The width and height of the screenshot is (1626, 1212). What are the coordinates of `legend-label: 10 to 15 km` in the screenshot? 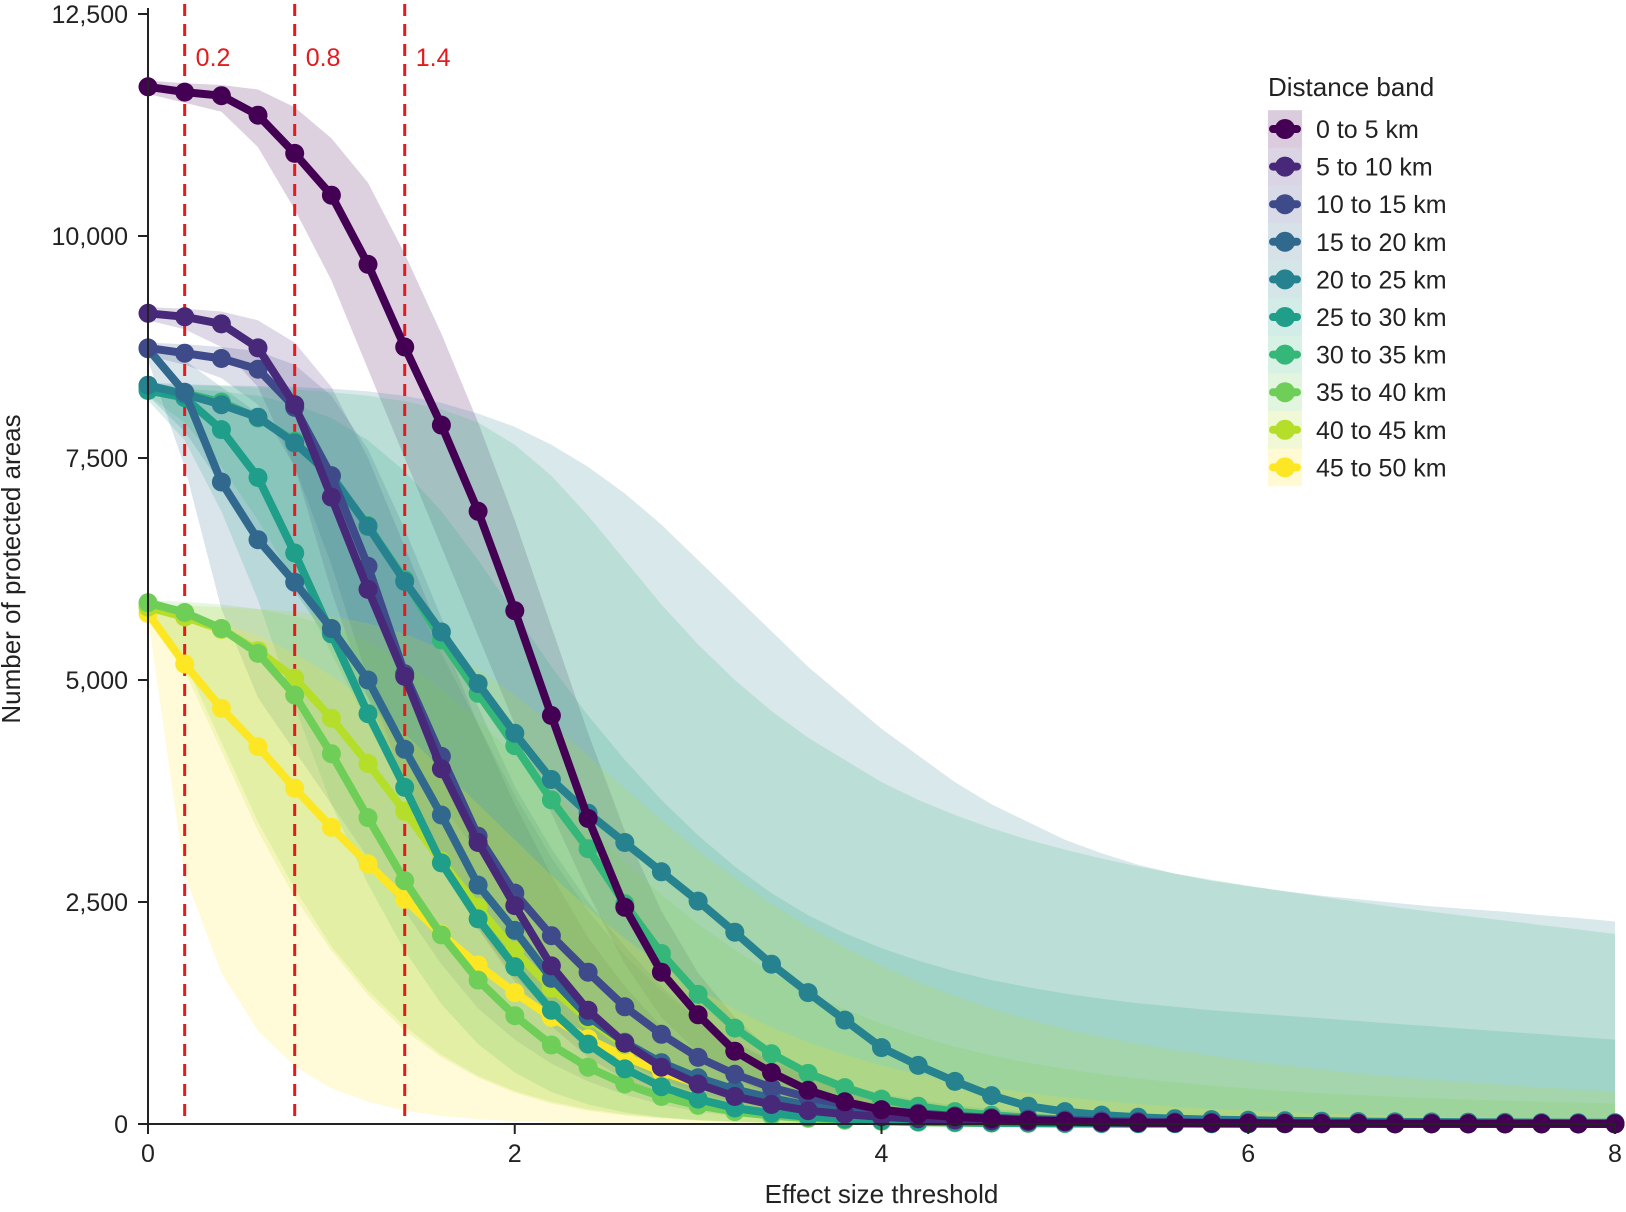 It's located at (1381, 205).